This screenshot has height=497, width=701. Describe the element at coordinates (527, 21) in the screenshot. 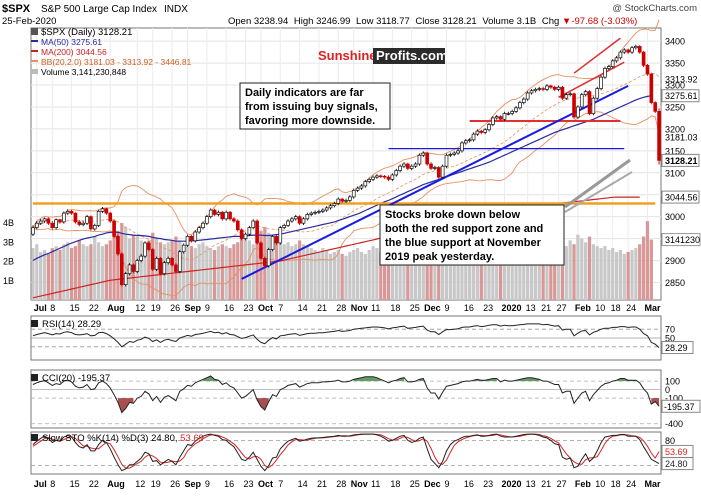

I see `volume-value: 3.1B` at that location.